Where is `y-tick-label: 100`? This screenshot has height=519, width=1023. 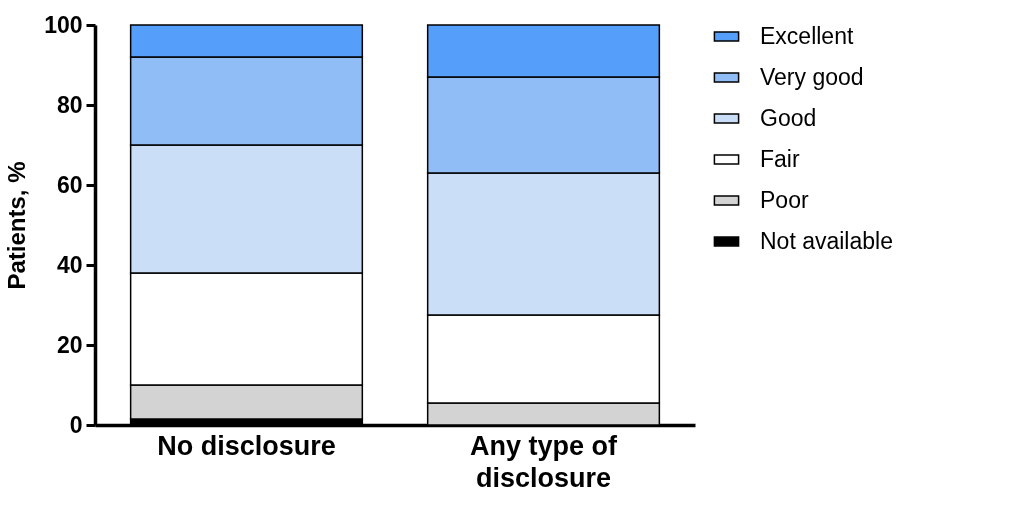 y-tick-label: 100 is located at coordinates (63, 24).